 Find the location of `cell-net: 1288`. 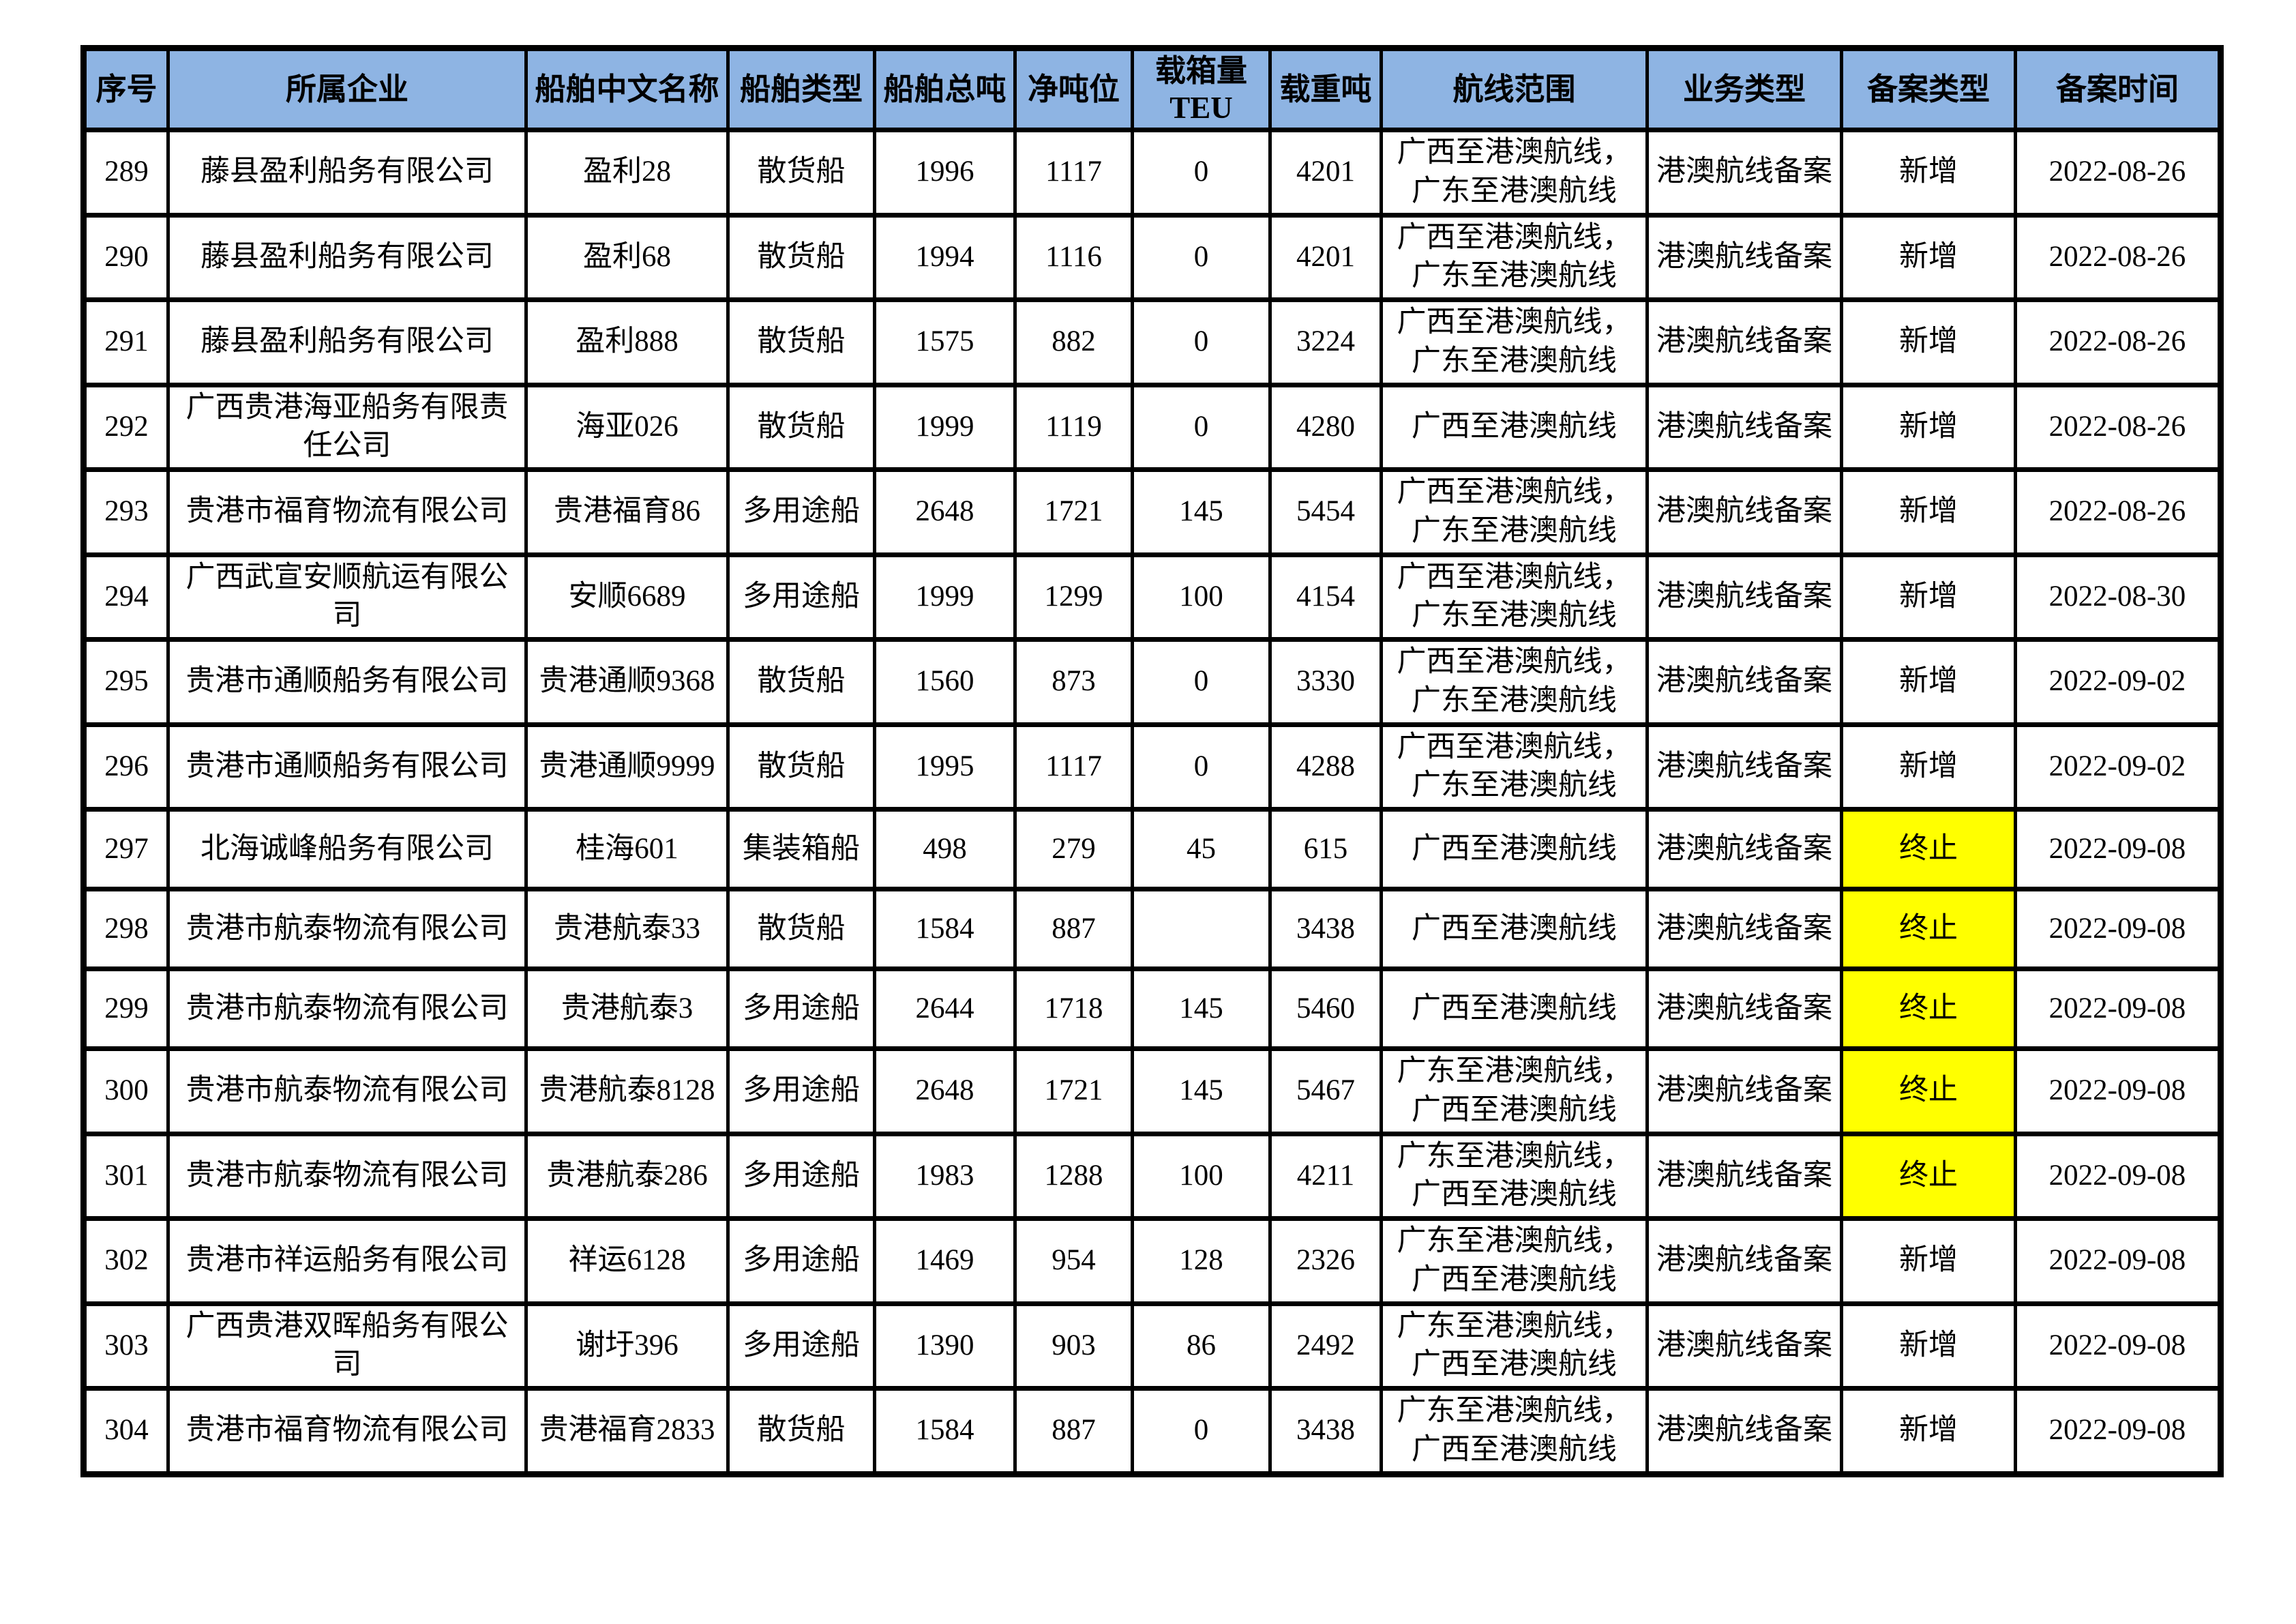

cell-net: 1288 is located at coordinates (1074, 1176).